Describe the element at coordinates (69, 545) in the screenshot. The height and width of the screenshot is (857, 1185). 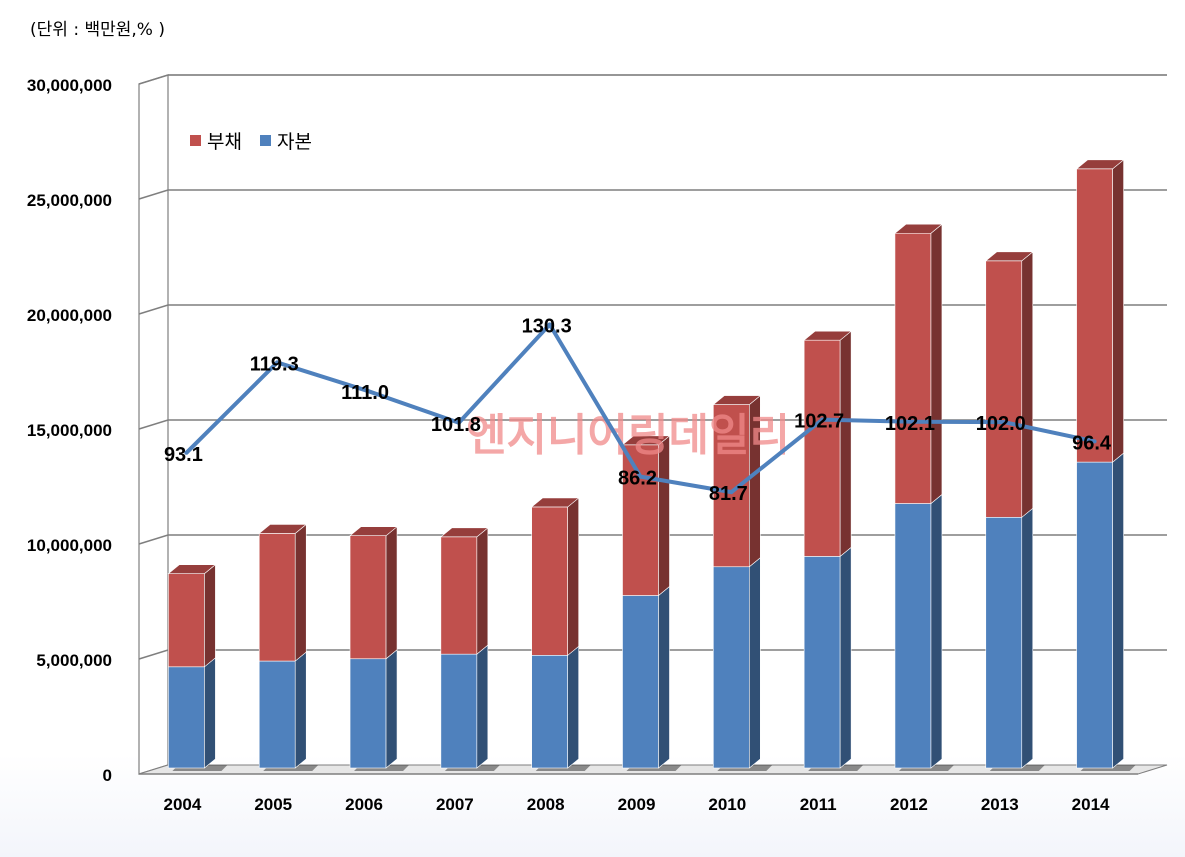
I see `y-tick-label: 10,000,000` at that location.